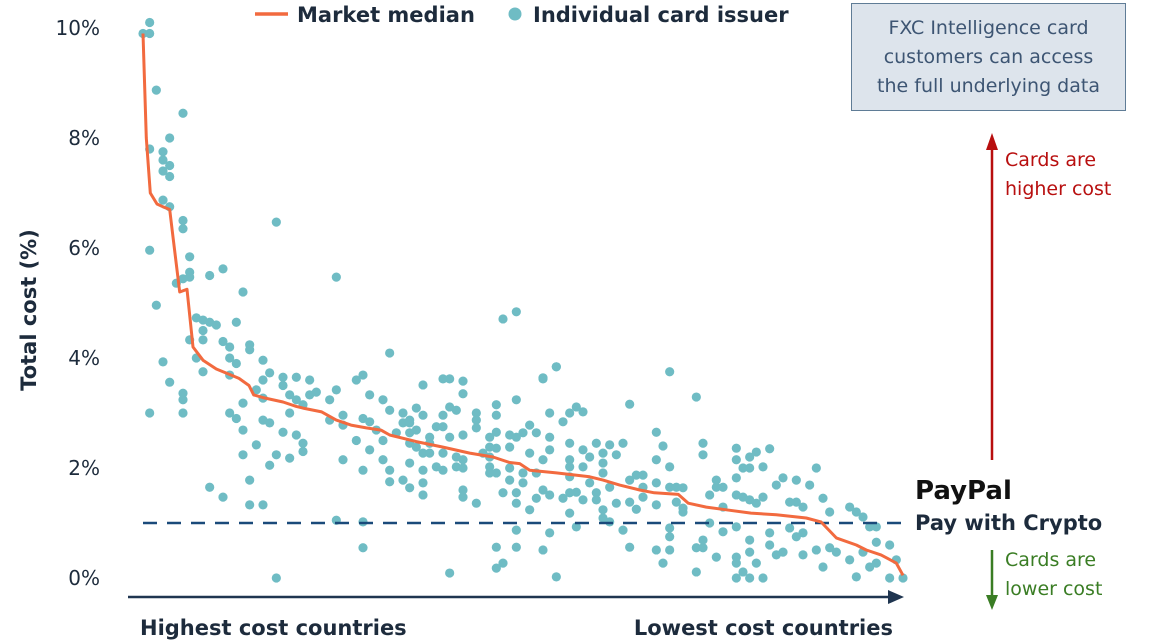  Describe the element at coordinates (988, 27) in the screenshot. I see `info-line-1: FXC Intelligence card` at that location.